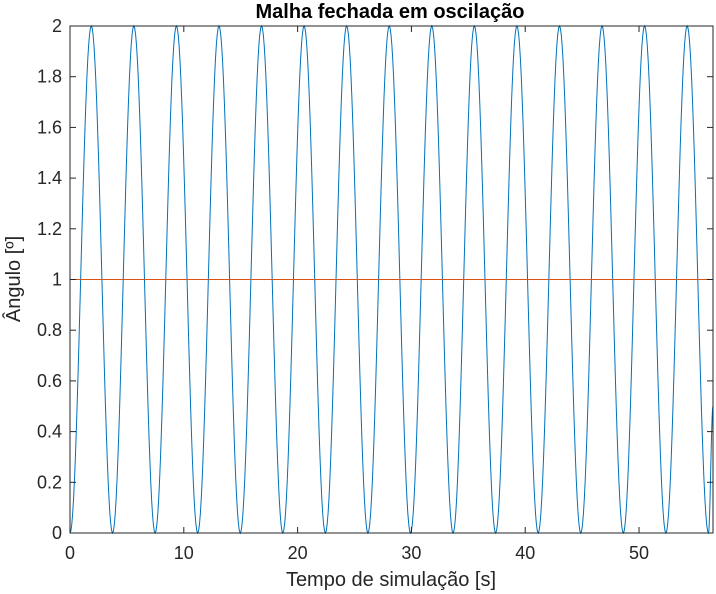 The height and width of the screenshot is (594, 716). What do you see at coordinates (389, 12) in the screenshot?
I see `chart-title: Malha fechada em oscilação` at bounding box center [389, 12].